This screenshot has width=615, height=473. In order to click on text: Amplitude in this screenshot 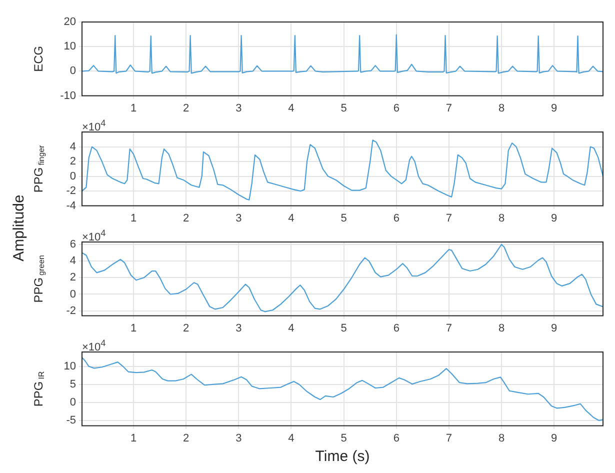, I will do `click(19, 228)`.